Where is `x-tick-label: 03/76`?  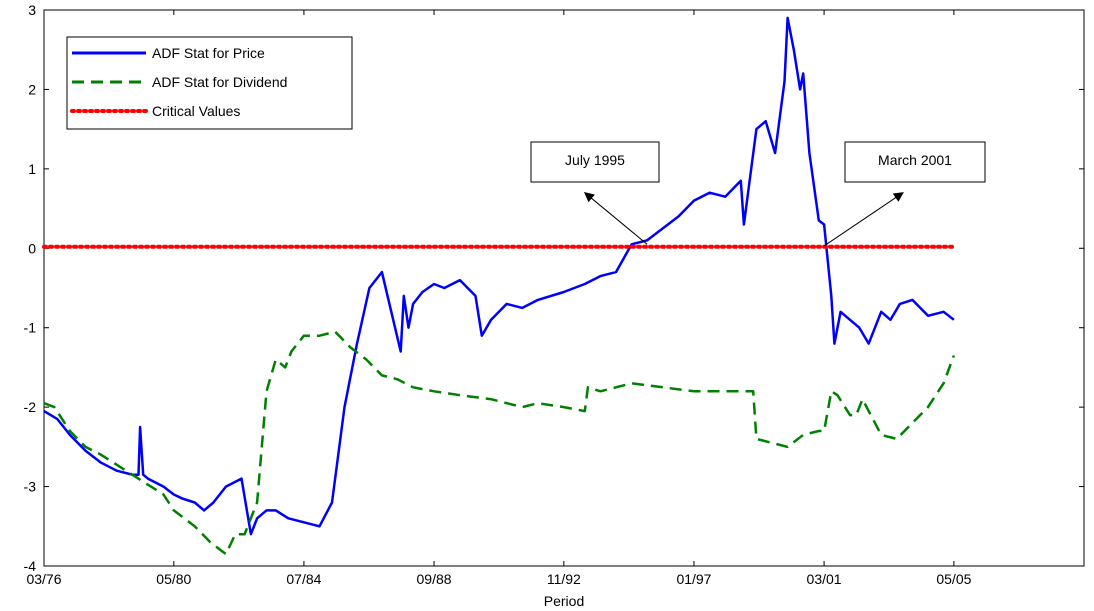
x-tick-label: 03/76 is located at coordinates (43, 579).